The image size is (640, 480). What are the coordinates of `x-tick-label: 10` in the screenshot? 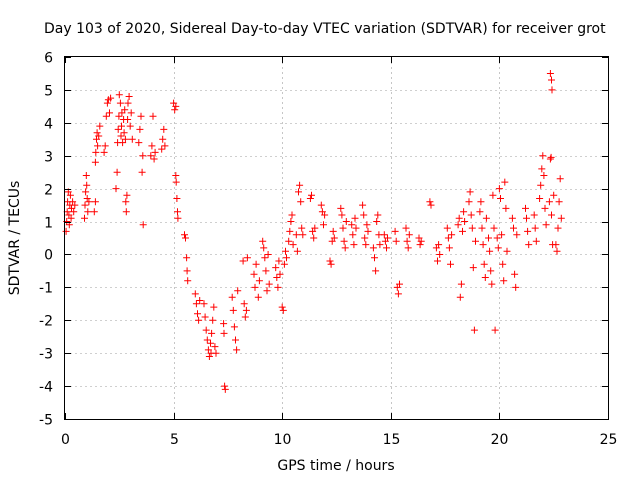 It's located at (283, 440).